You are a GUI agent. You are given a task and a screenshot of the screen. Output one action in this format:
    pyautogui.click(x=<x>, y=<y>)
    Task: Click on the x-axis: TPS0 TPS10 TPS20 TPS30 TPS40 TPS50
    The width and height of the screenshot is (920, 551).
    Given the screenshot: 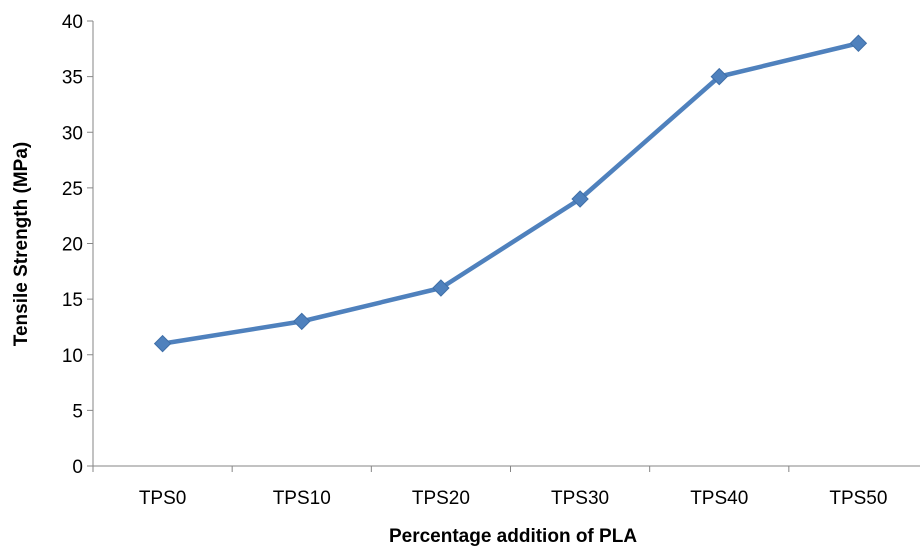 What is the action you would take?
    pyautogui.click(x=506, y=487)
    